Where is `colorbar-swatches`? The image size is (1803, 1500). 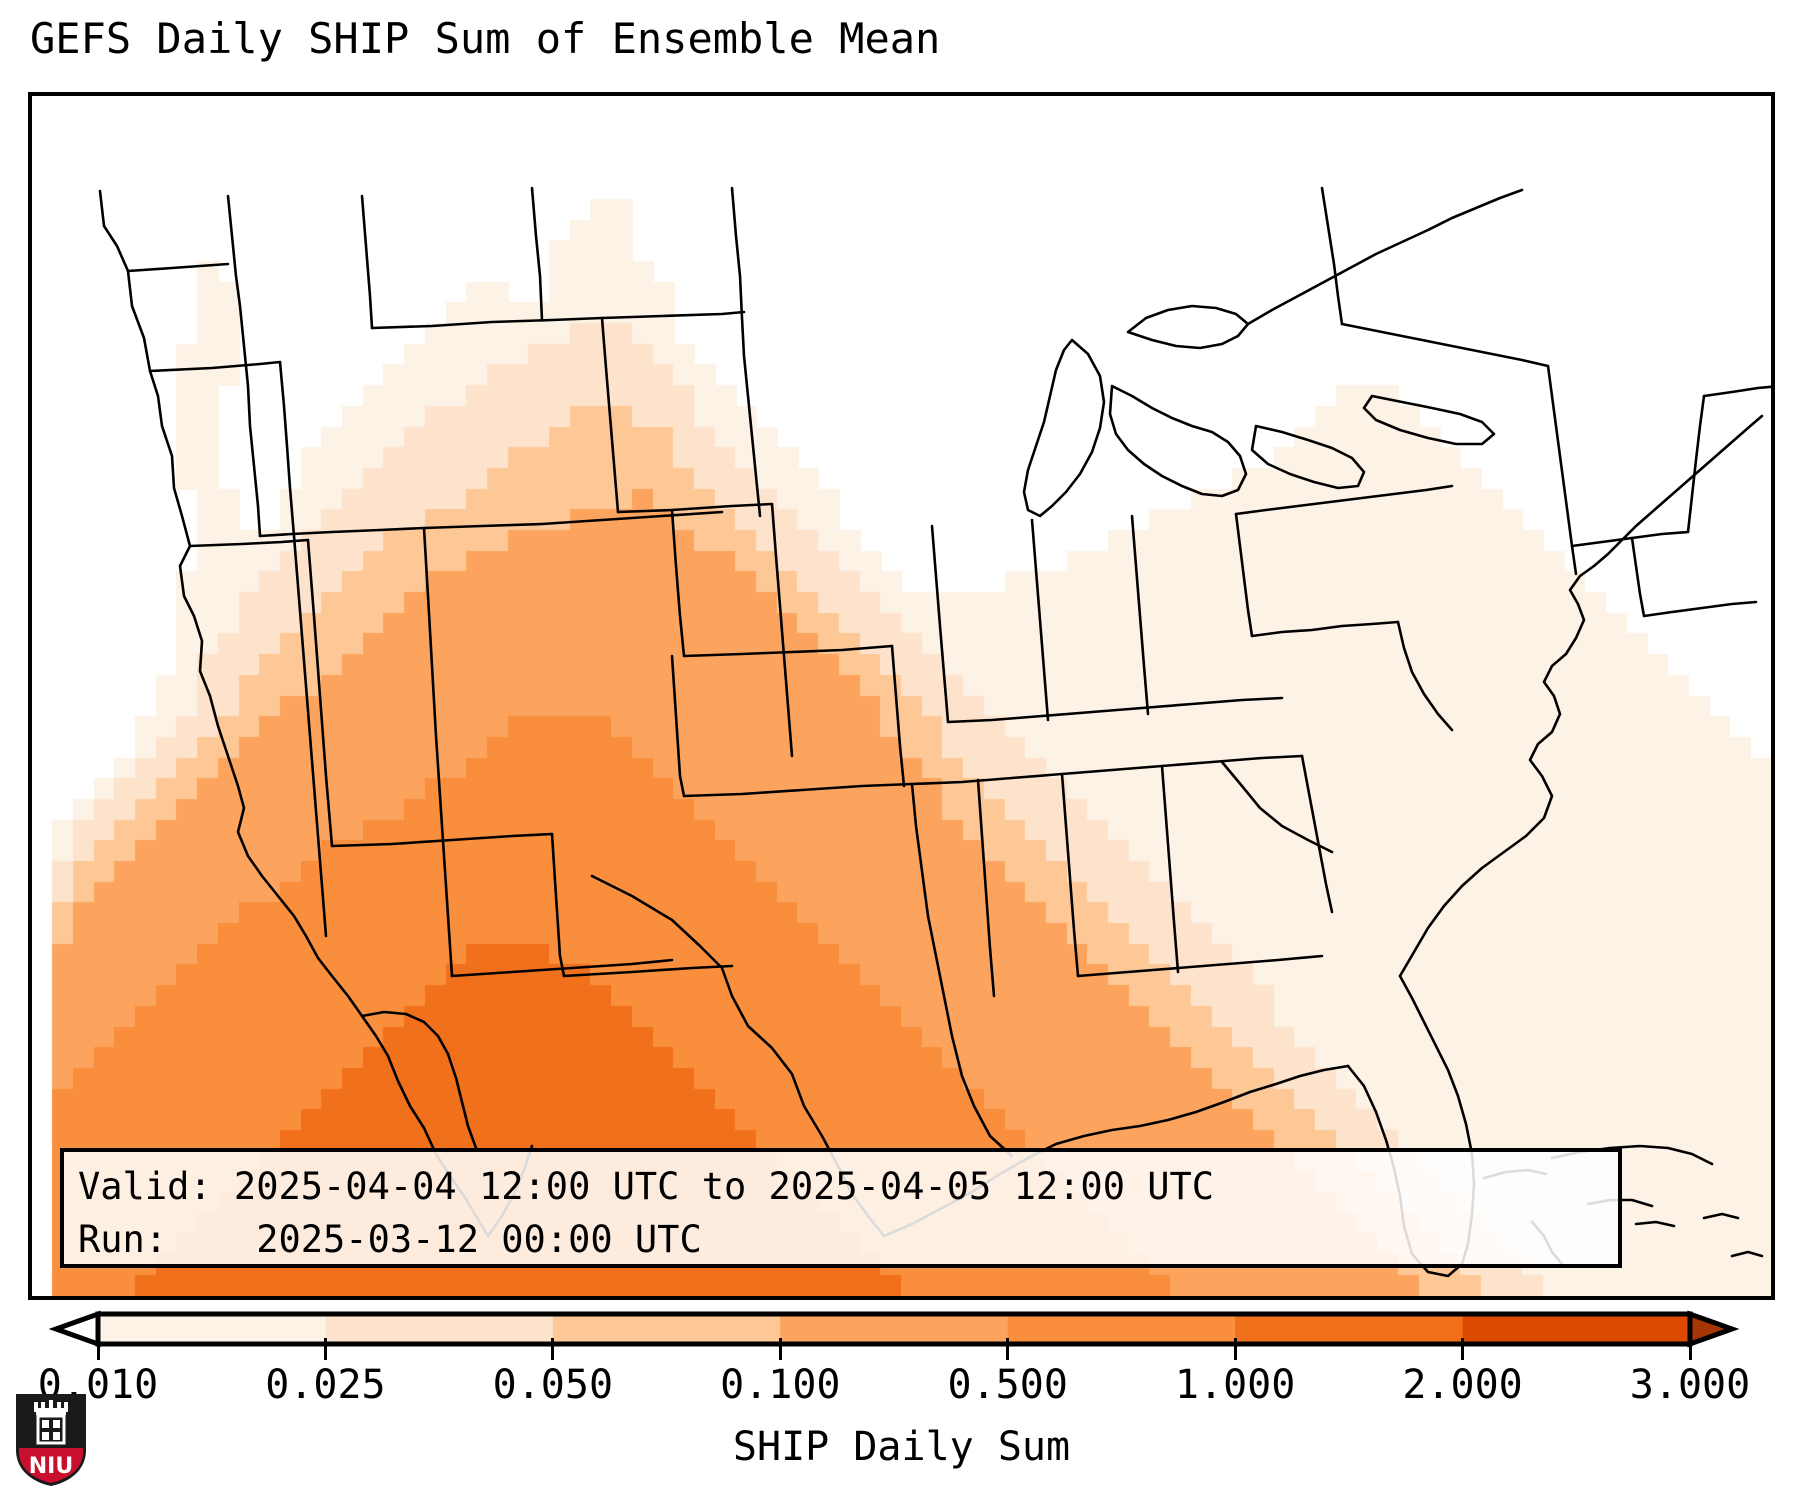 colorbar-swatches is located at coordinates (894, 1329).